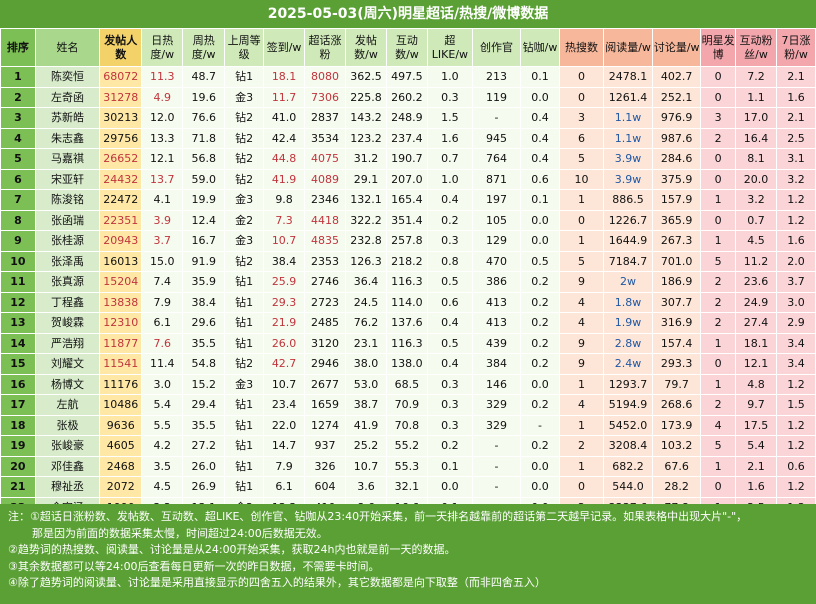  Describe the element at coordinates (325, 179) in the screenshot. I see `cell-fans-gain: 4089` at that location.